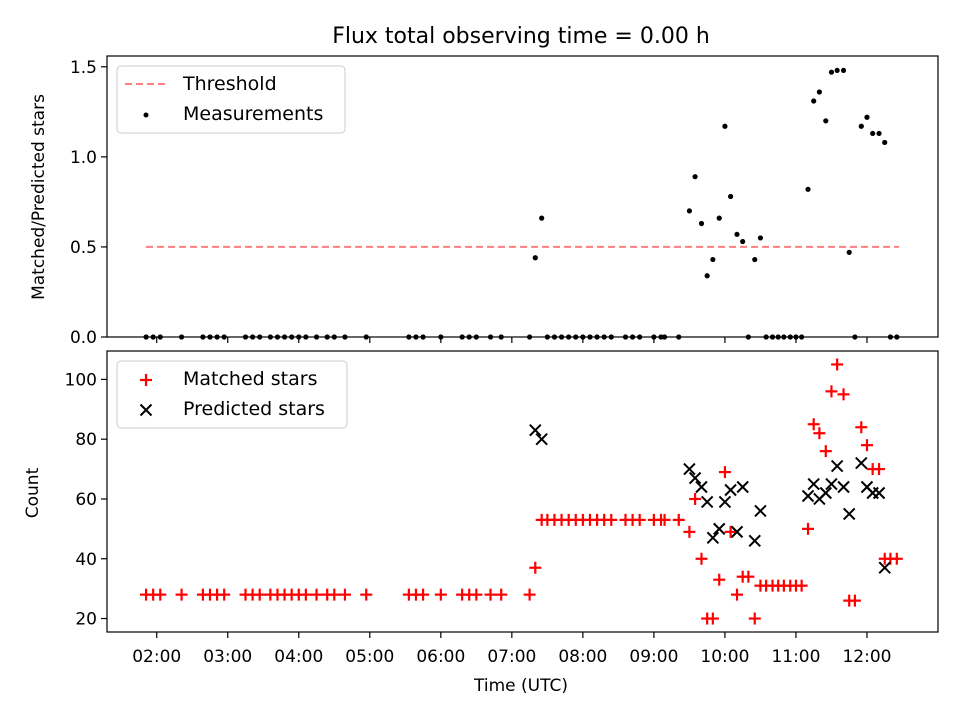 The image size is (960, 720). What do you see at coordinates (231, 99) in the screenshot?
I see `top-legend-box` at bounding box center [231, 99].